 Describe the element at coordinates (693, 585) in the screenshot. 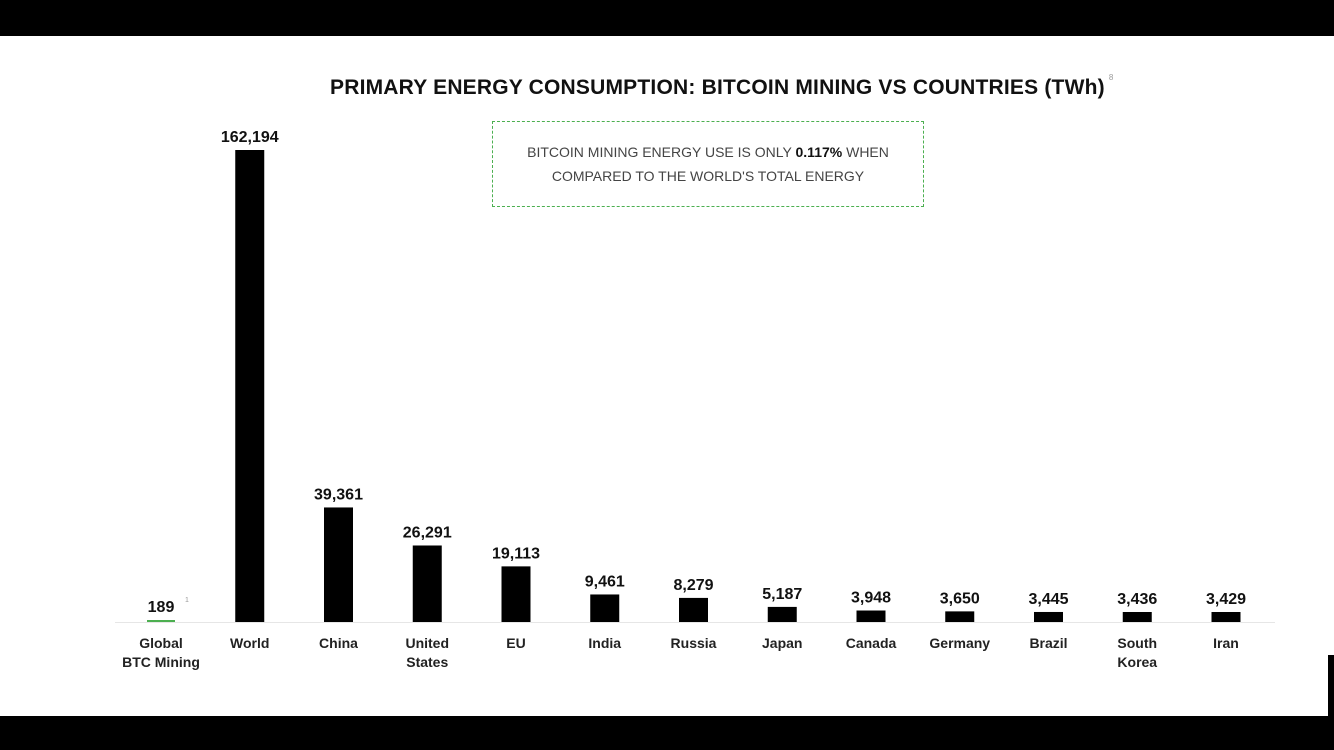

I see `value-label: 8,279` at that location.